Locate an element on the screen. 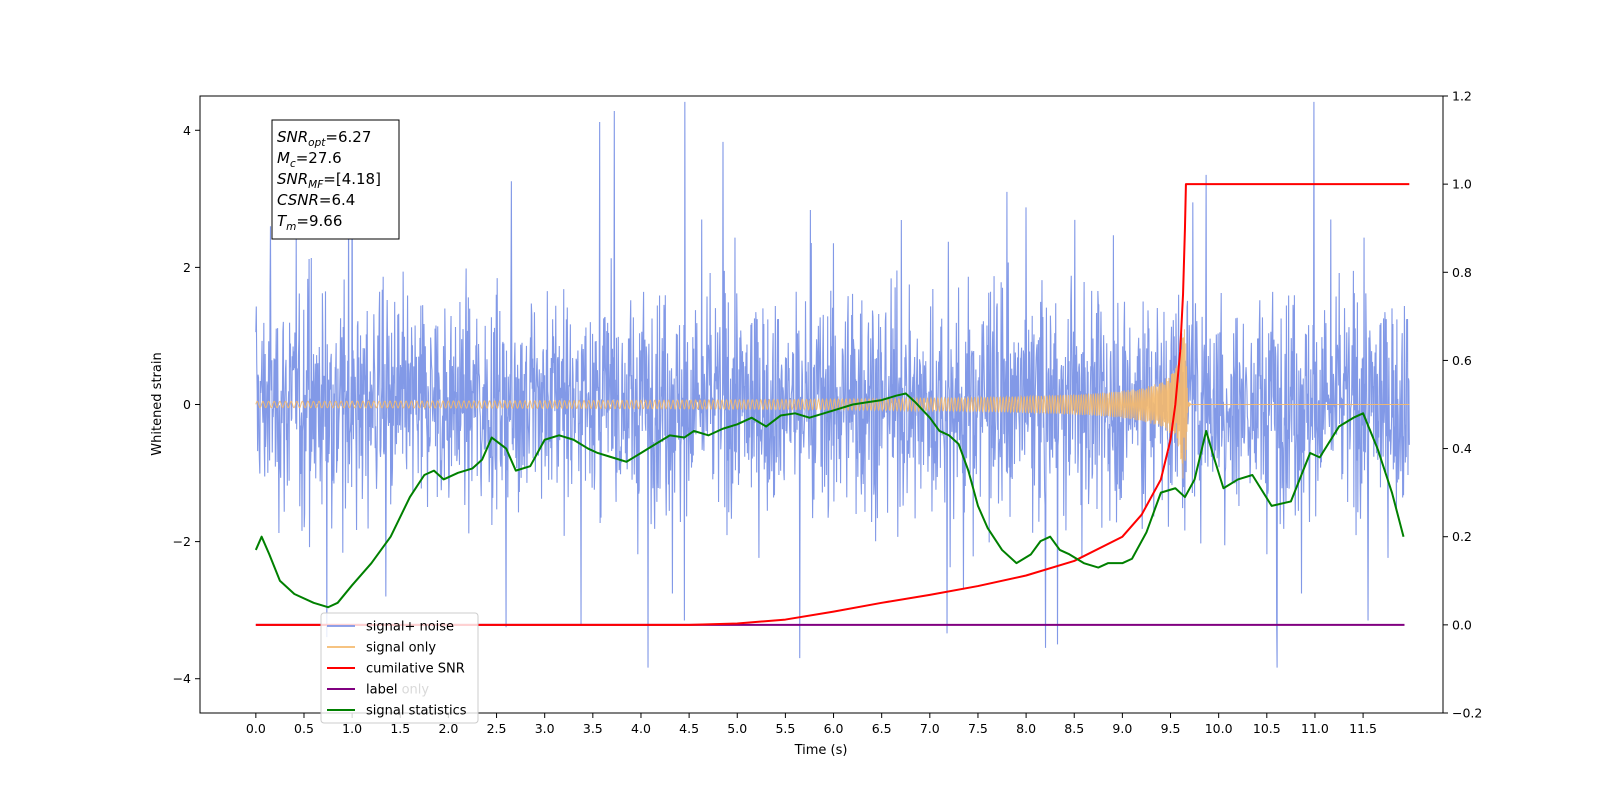  y-tick-label: −2 is located at coordinates (182, 541).